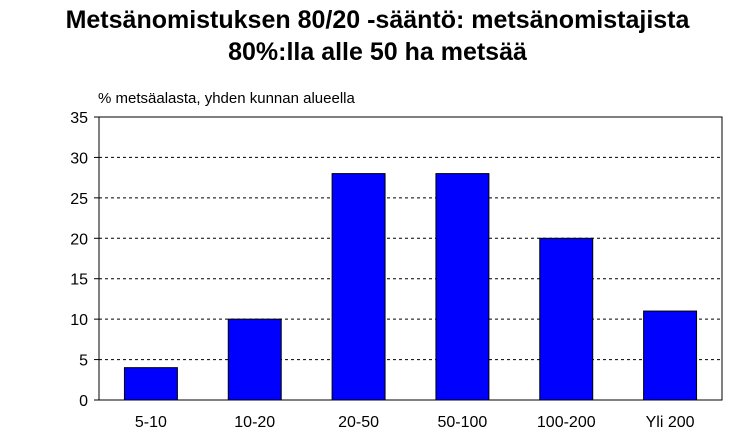  What do you see at coordinates (79, 199) in the screenshot?
I see `y-tick-label: 25` at bounding box center [79, 199].